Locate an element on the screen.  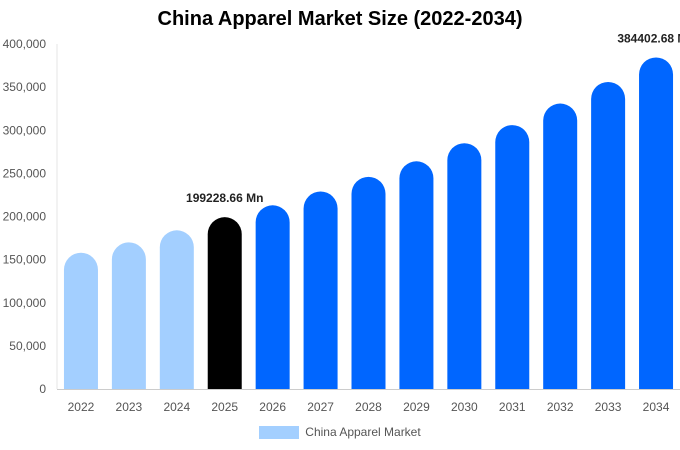
y-tick-label: 100,000 is located at coordinates (25, 303).